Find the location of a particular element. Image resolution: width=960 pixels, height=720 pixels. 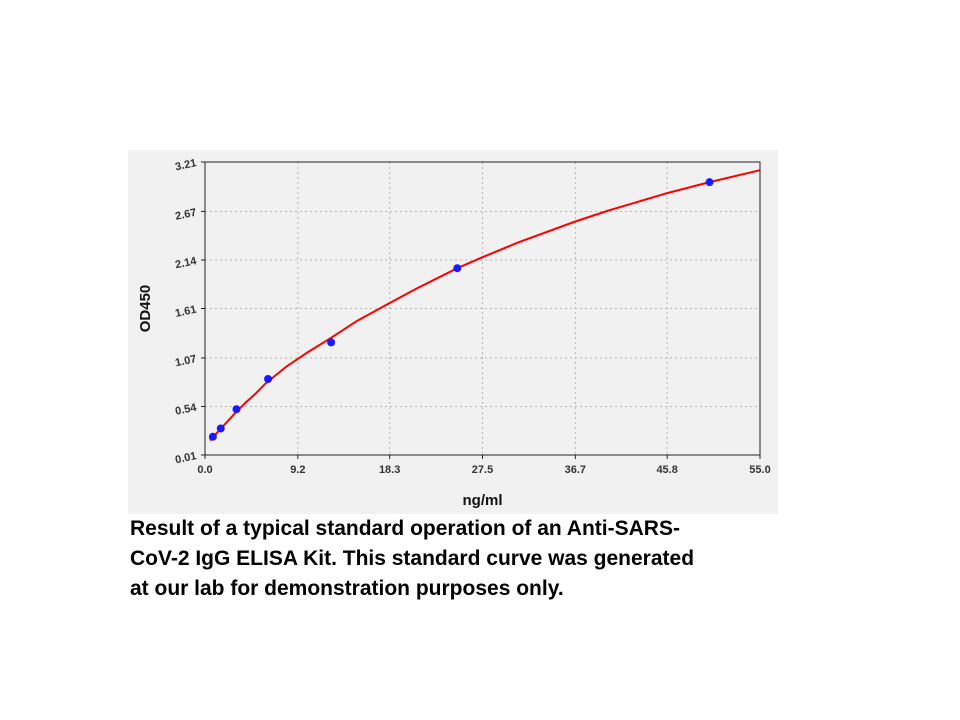

y-tick-label: 2.67 is located at coordinates (185, 215).